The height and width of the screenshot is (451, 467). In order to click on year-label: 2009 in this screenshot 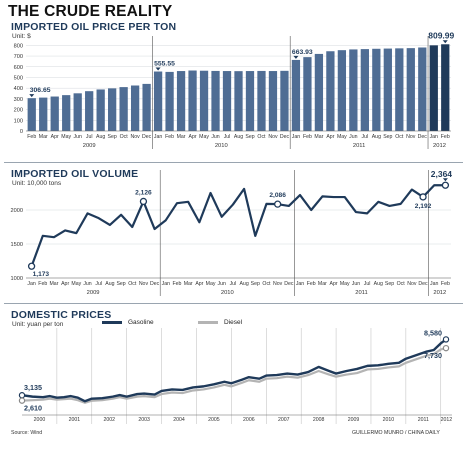, I will do `click(354, 420)`.